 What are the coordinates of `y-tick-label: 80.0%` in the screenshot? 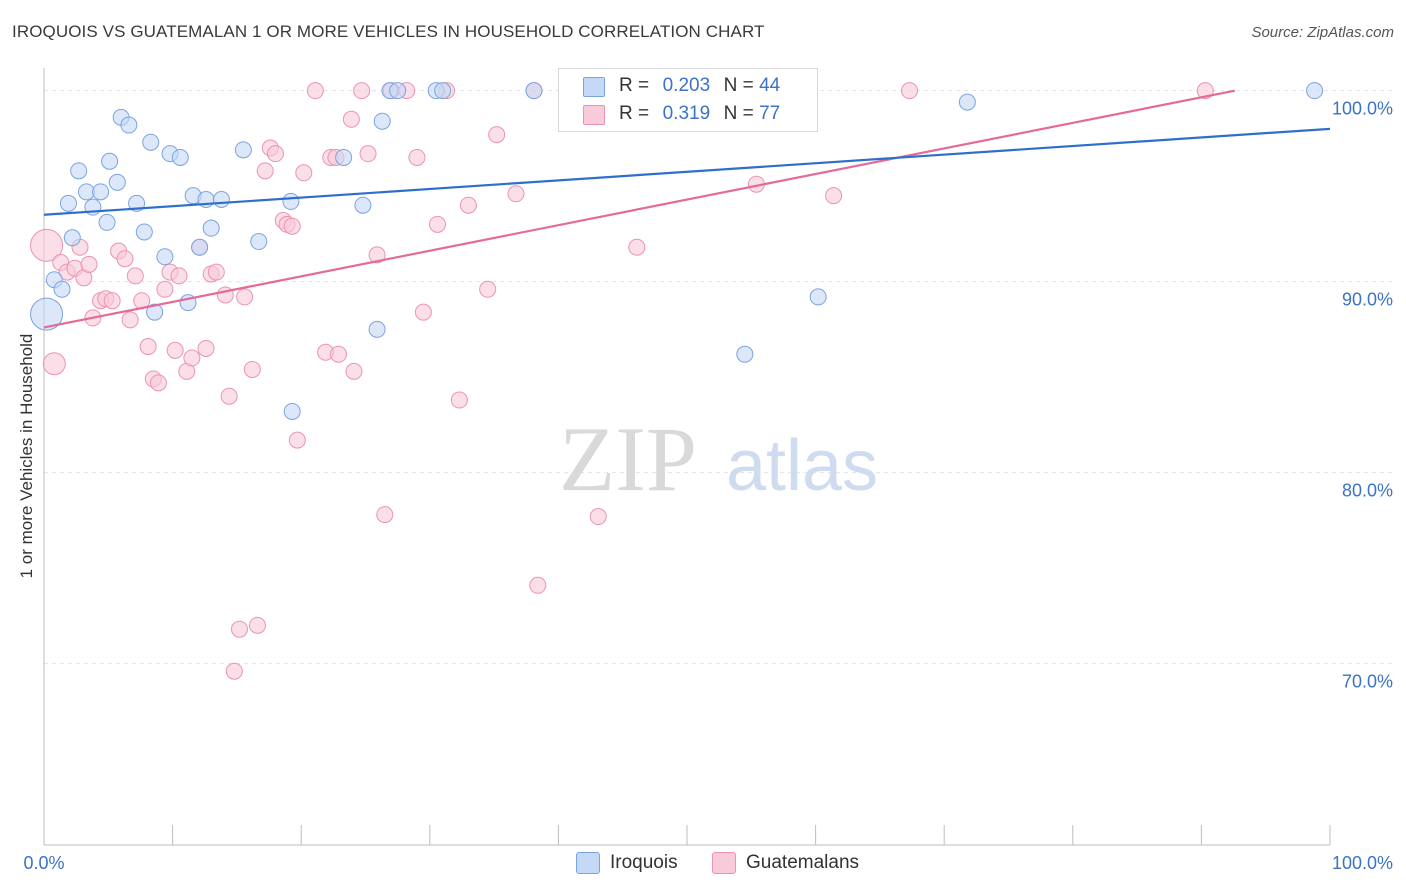 It's located at (1367, 491).